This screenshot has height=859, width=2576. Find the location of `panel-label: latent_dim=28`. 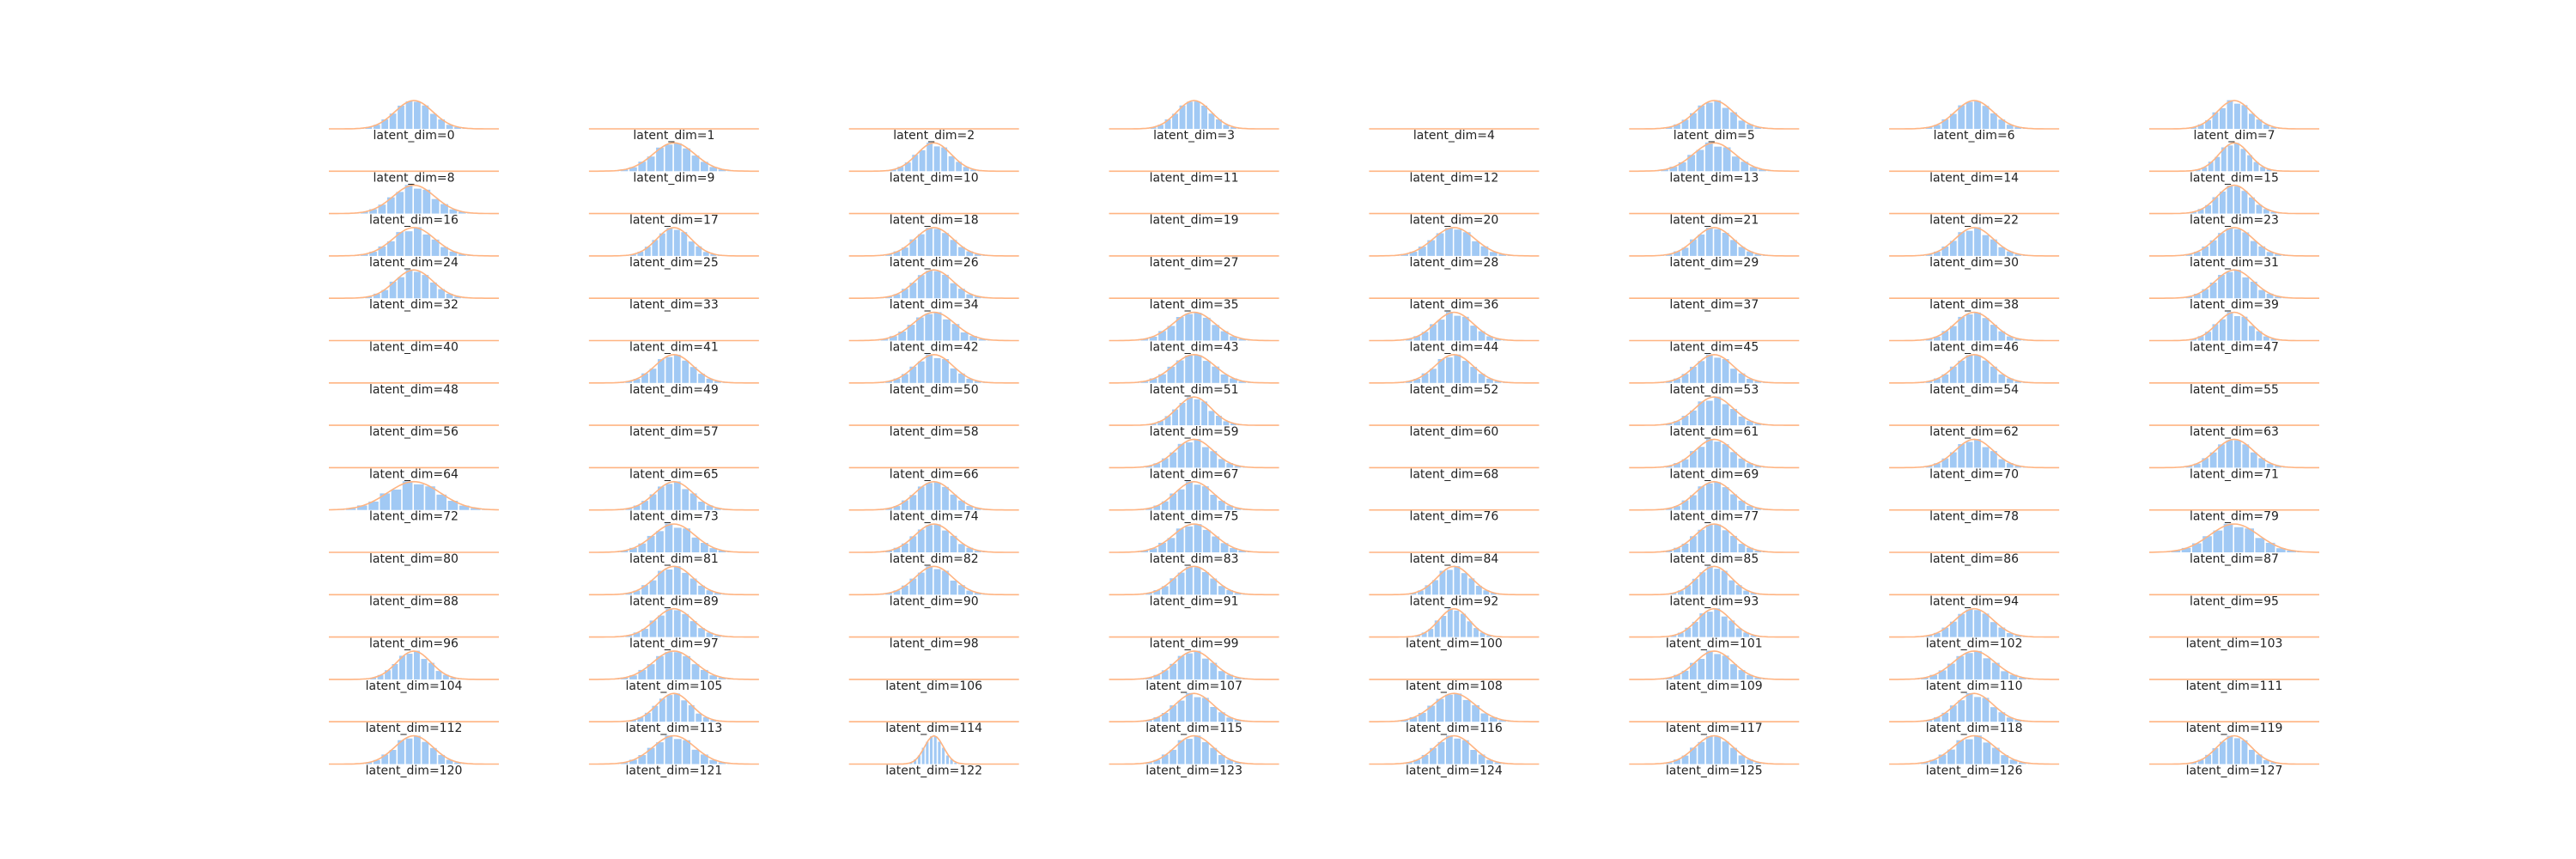

panel-label: latent_dim=28 is located at coordinates (1453, 263).